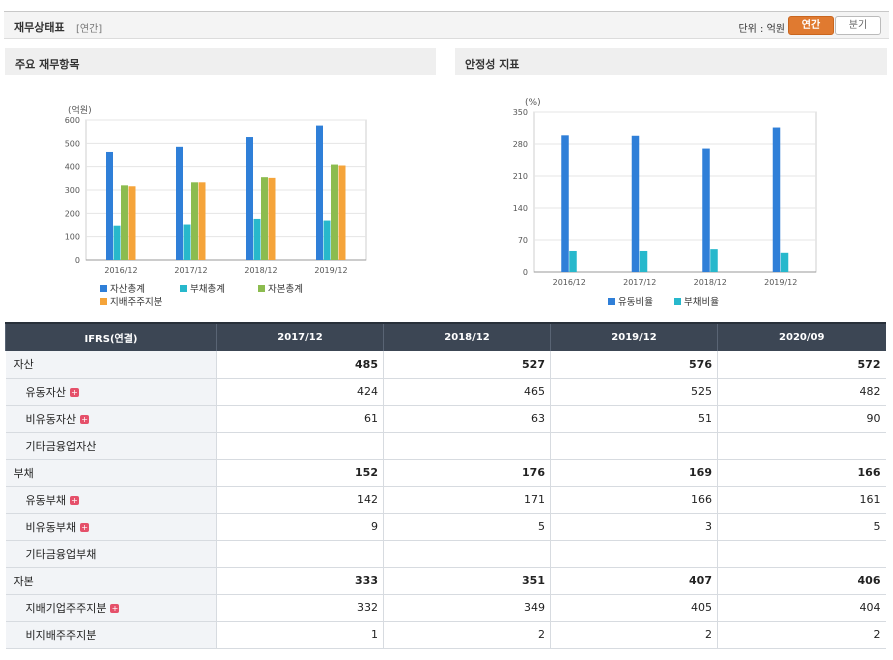 Image resolution: width=893 pixels, height=660 pixels. What do you see at coordinates (714, 260) in the screenshot?
I see `bar-chart2-s1-c2` at bounding box center [714, 260].